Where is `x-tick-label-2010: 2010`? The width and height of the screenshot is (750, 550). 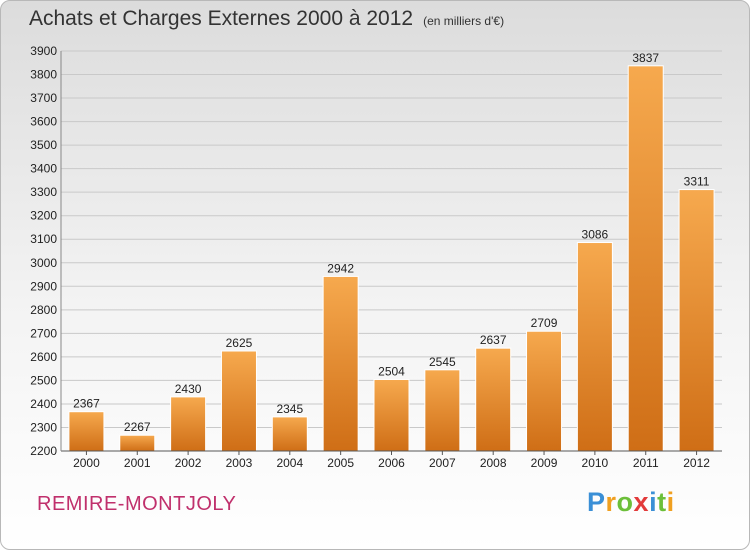 x-tick-label-2010: 2010 is located at coordinates (595, 463).